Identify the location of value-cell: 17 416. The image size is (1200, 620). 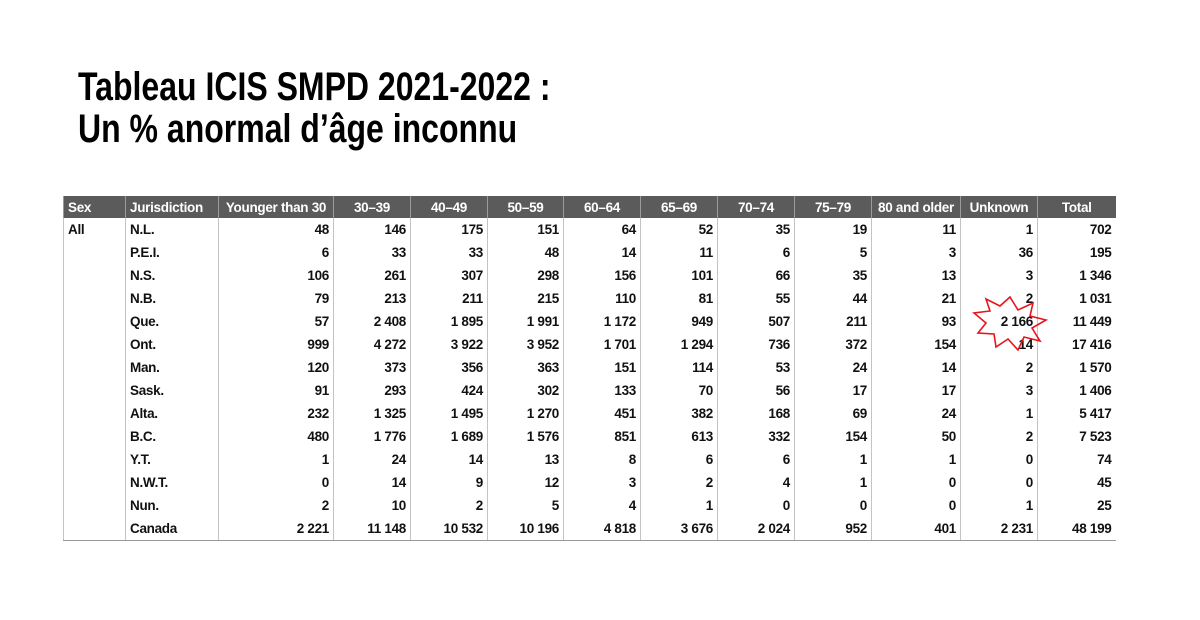
(1076, 344).